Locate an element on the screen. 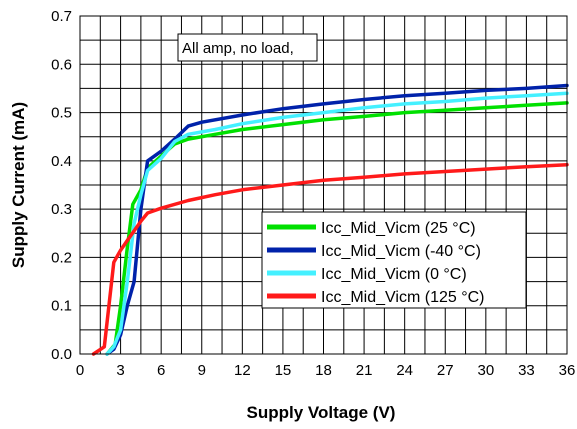 Image resolution: width=577 pixels, height=429 pixels. y-tick-label: 0.7 is located at coordinates (61, 16).